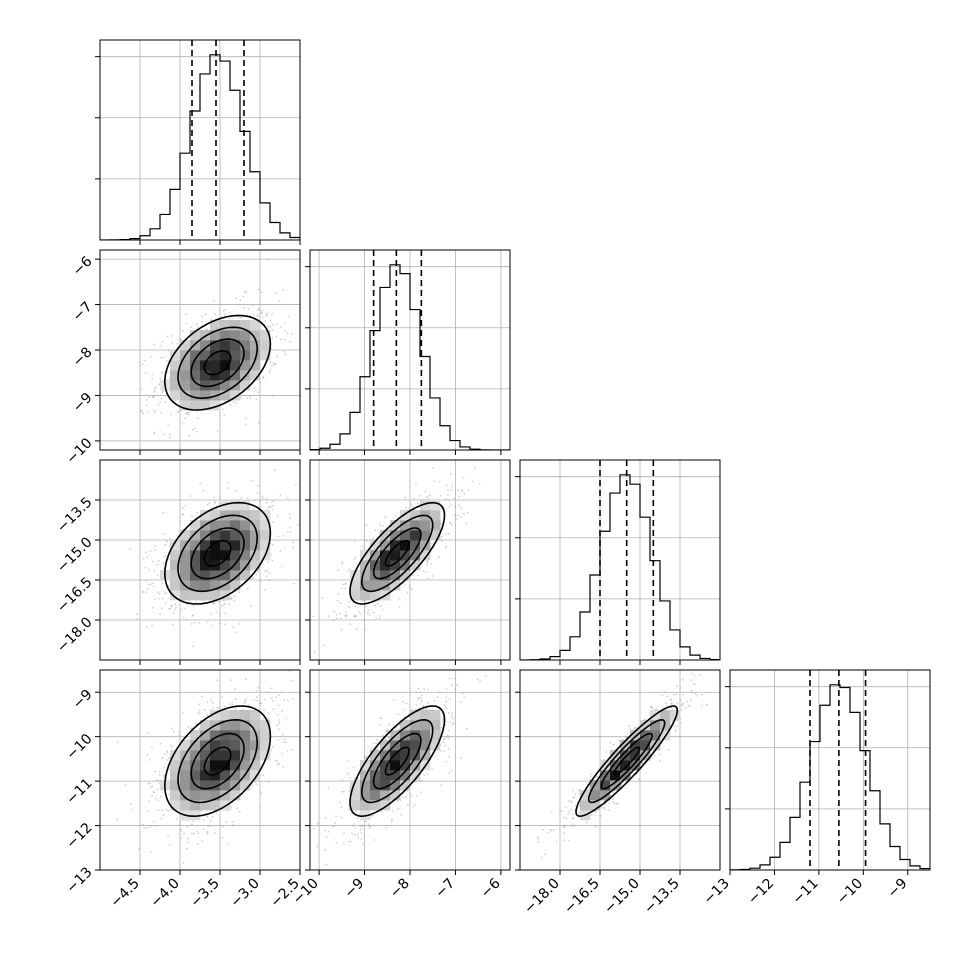  What do you see at coordinates (79, 880) in the screenshot?
I see `y-tick-label: −13` at bounding box center [79, 880].